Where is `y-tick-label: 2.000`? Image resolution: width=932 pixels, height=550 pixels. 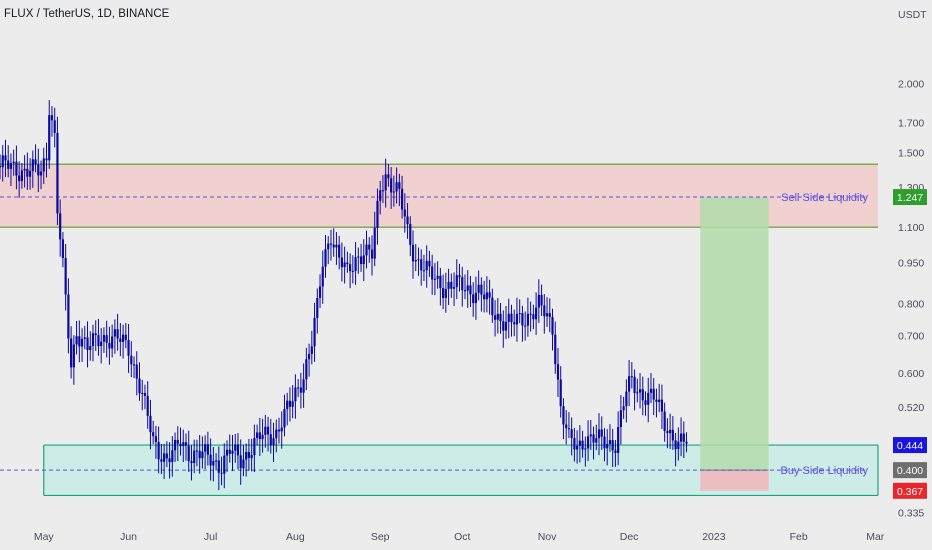 y-tick-label: 2.000 is located at coordinates (911, 85).